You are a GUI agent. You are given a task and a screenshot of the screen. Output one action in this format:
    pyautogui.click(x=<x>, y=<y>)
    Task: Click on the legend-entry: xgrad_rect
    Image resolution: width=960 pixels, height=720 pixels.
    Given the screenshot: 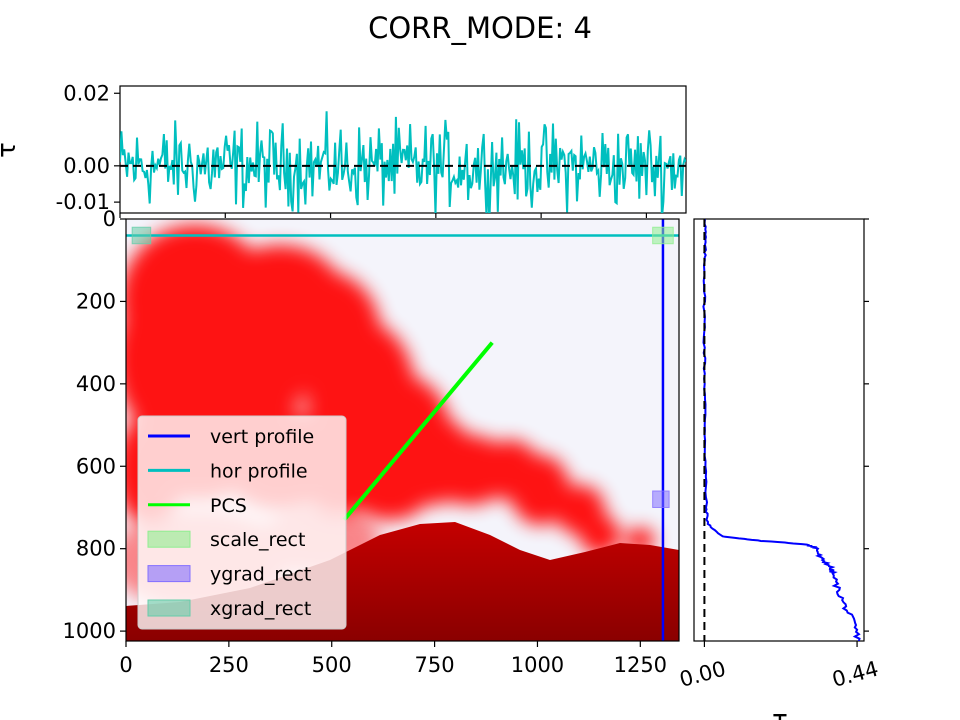 What is the action you would take?
    pyautogui.click(x=229, y=609)
    